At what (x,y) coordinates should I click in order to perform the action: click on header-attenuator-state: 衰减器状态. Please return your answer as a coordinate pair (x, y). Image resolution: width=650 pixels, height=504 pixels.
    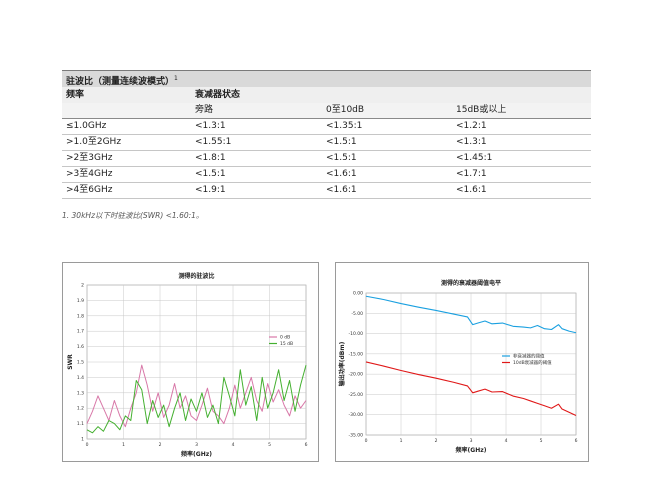
    Looking at the image, I should click on (218, 95).